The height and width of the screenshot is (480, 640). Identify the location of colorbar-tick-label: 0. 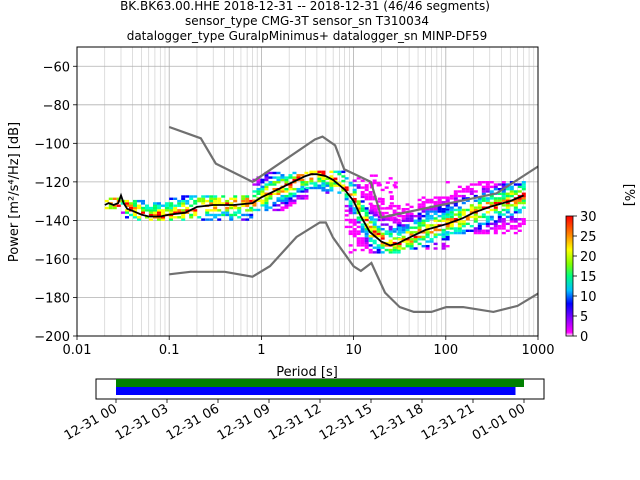
(584, 337).